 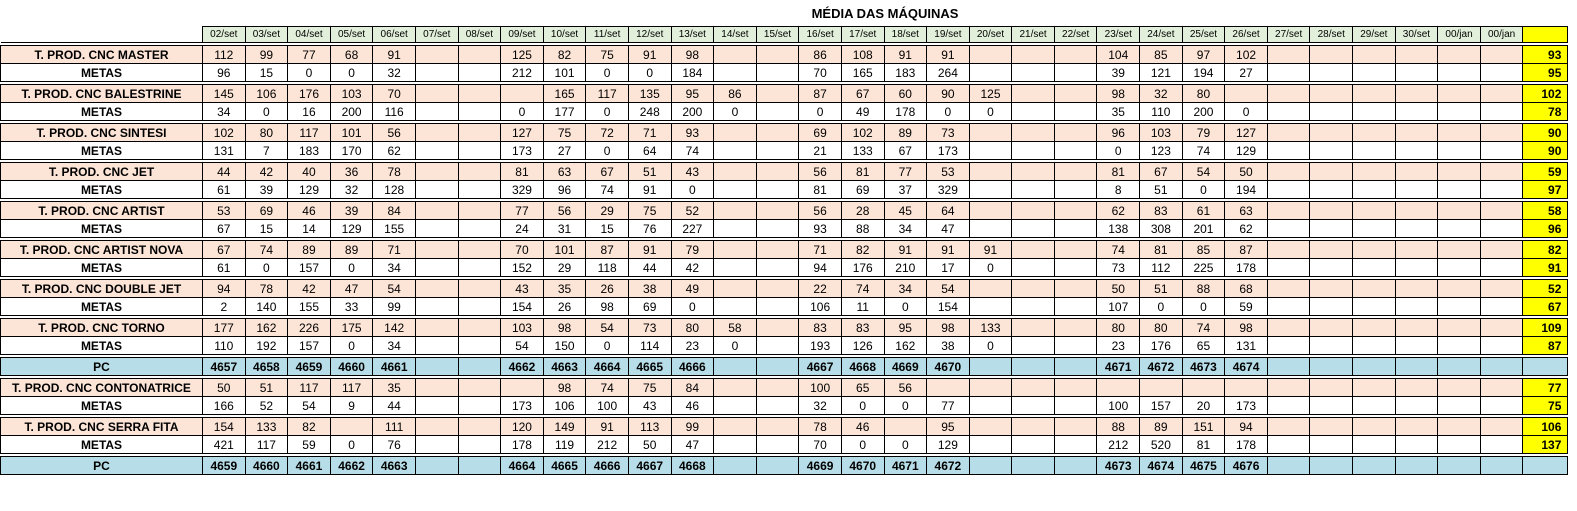 What do you see at coordinates (735, 93) in the screenshot?
I see `value-cell: 86` at bounding box center [735, 93].